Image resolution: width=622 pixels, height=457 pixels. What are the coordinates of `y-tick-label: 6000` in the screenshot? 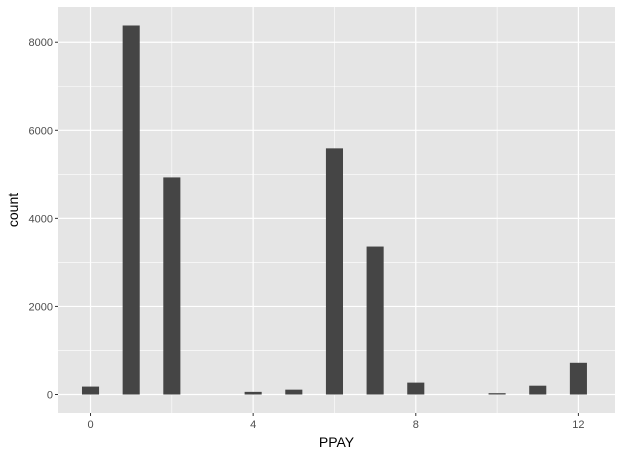 It's located at (41, 131).